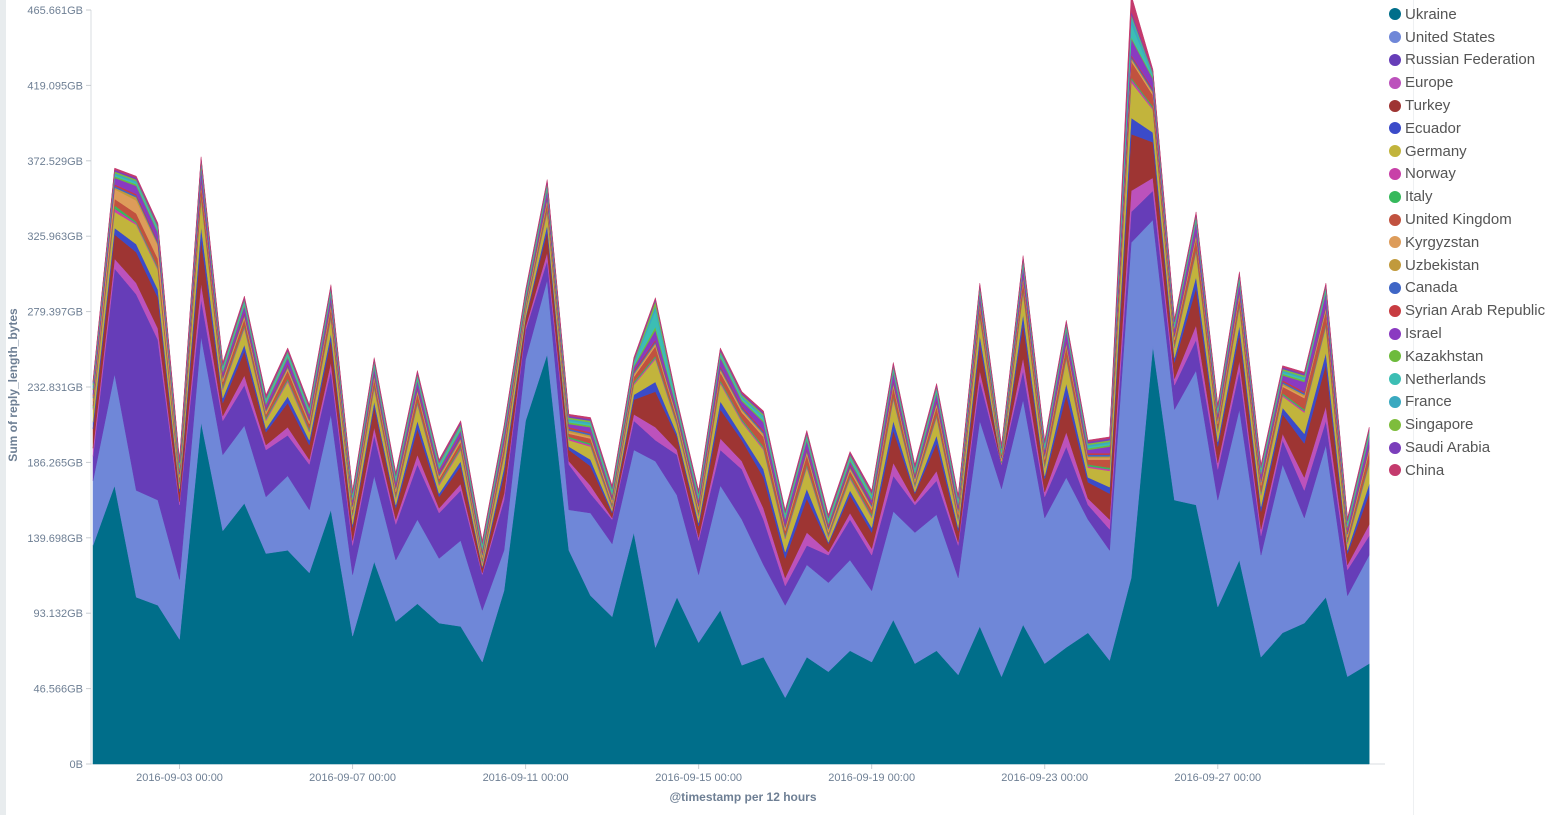 The width and height of the screenshot is (1560, 815). Describe the element at coordinates (1444, 356) in the screenshot. I see `legend-label: Kazakhstan` at that location.